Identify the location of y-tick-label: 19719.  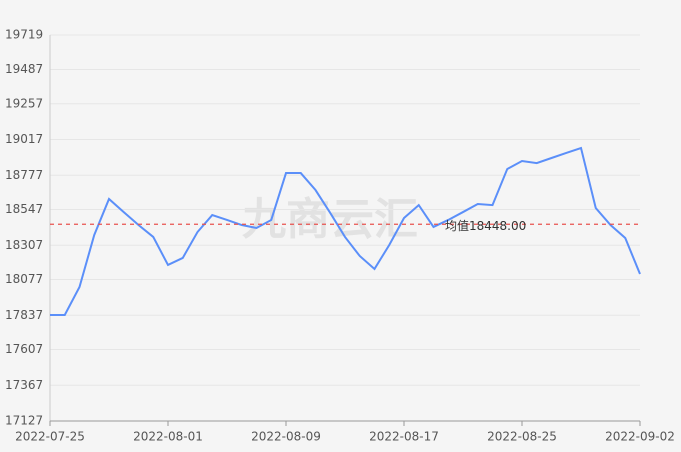
(24, 35).